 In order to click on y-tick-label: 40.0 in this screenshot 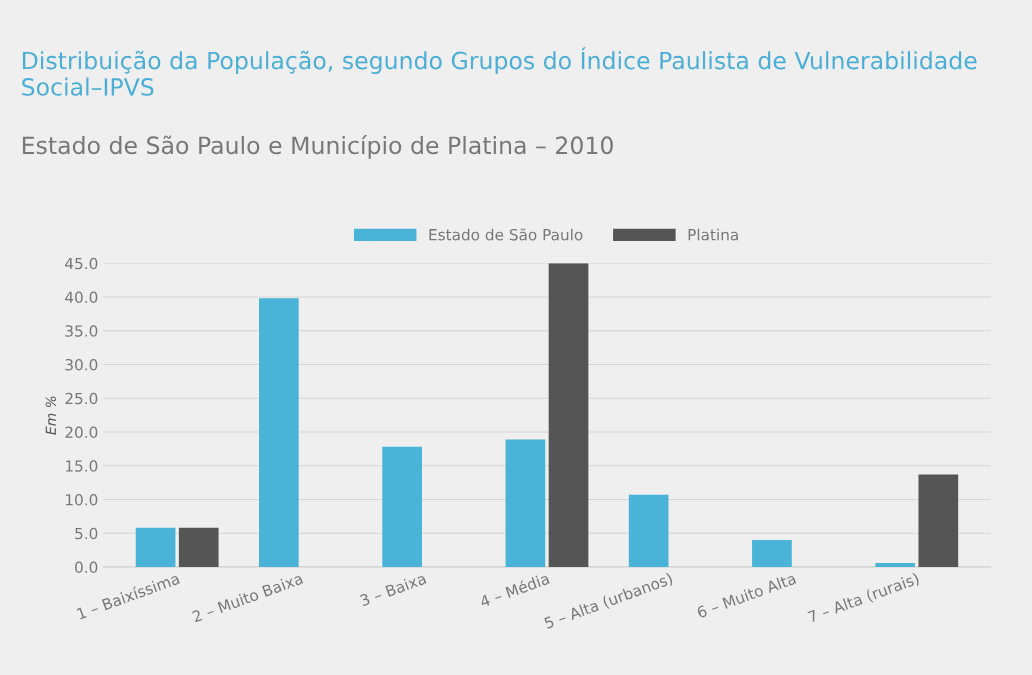, I will do `click(81, 297)`.